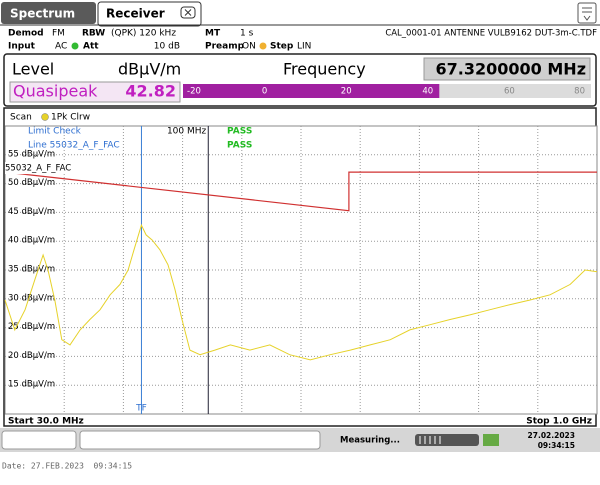 The width and height of the screenshot is (600, 485). I want to click on setting-label: Att, so click(91, 47).